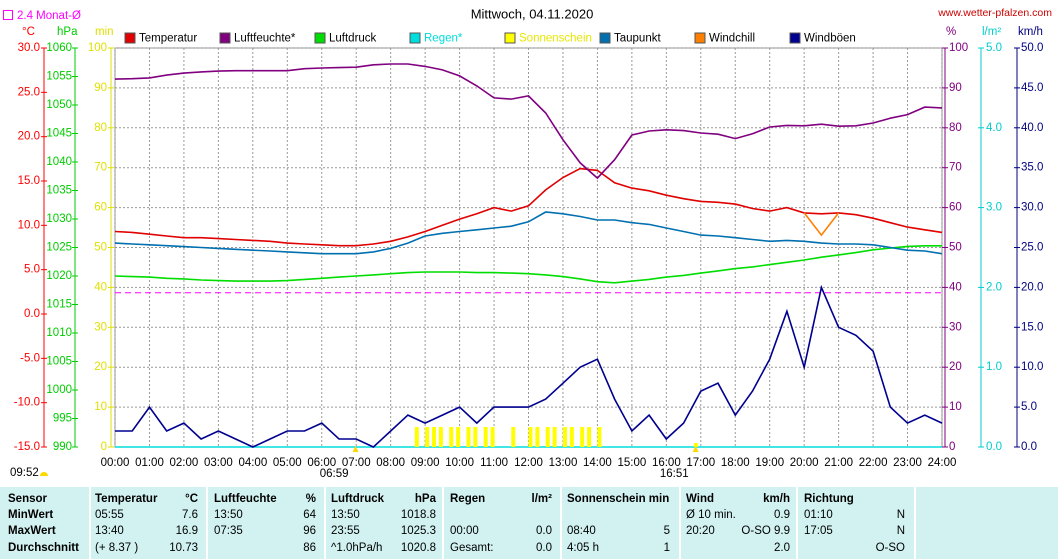 The height and width of the screenshot is (559, 1058). I want to click on y-tick-label: 990, so click(62, 447).